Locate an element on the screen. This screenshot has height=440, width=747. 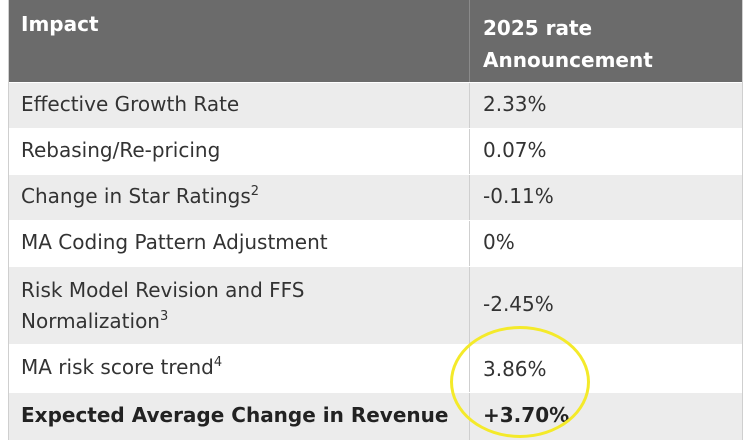
row-label-with-footnote: Change in Star Ratings2 is located at coordinates (140, 196).